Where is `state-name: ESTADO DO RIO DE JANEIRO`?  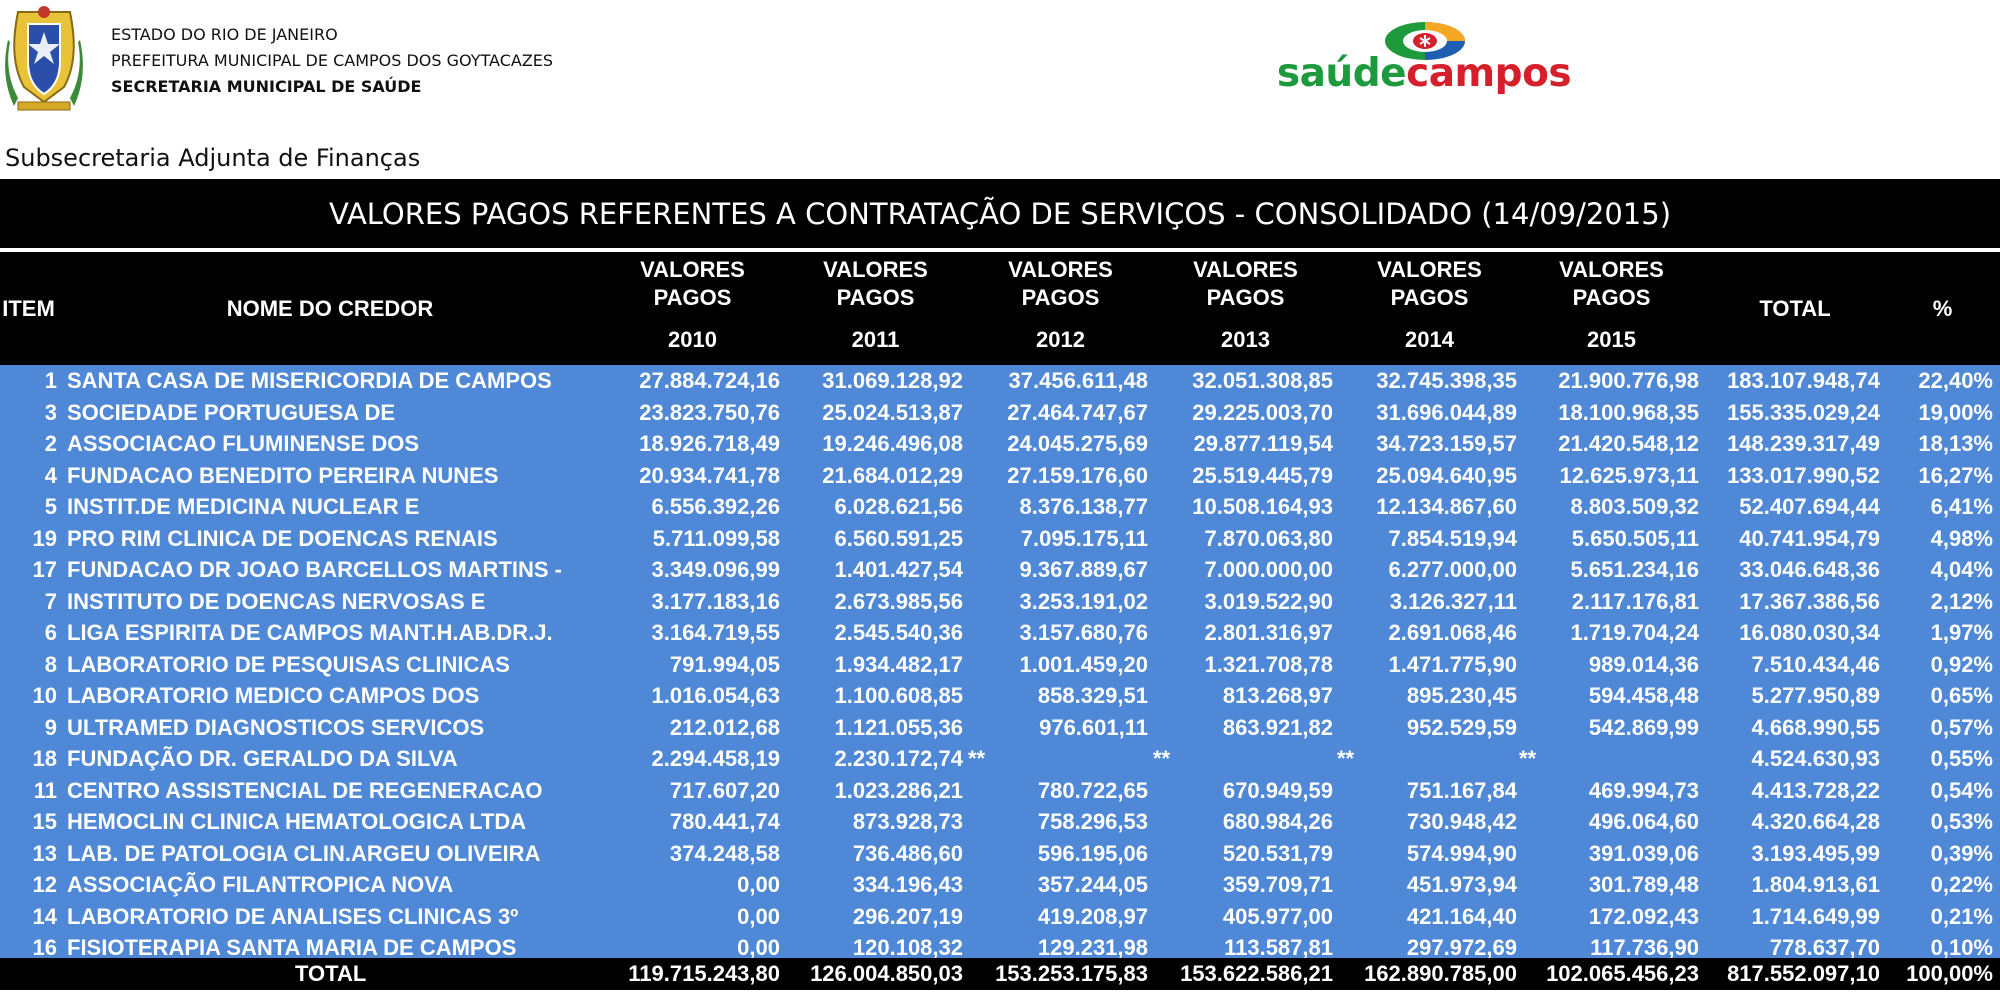 state-name: ESTADO DO RIO DE JANEIRO is located at coordinates (224, 34).